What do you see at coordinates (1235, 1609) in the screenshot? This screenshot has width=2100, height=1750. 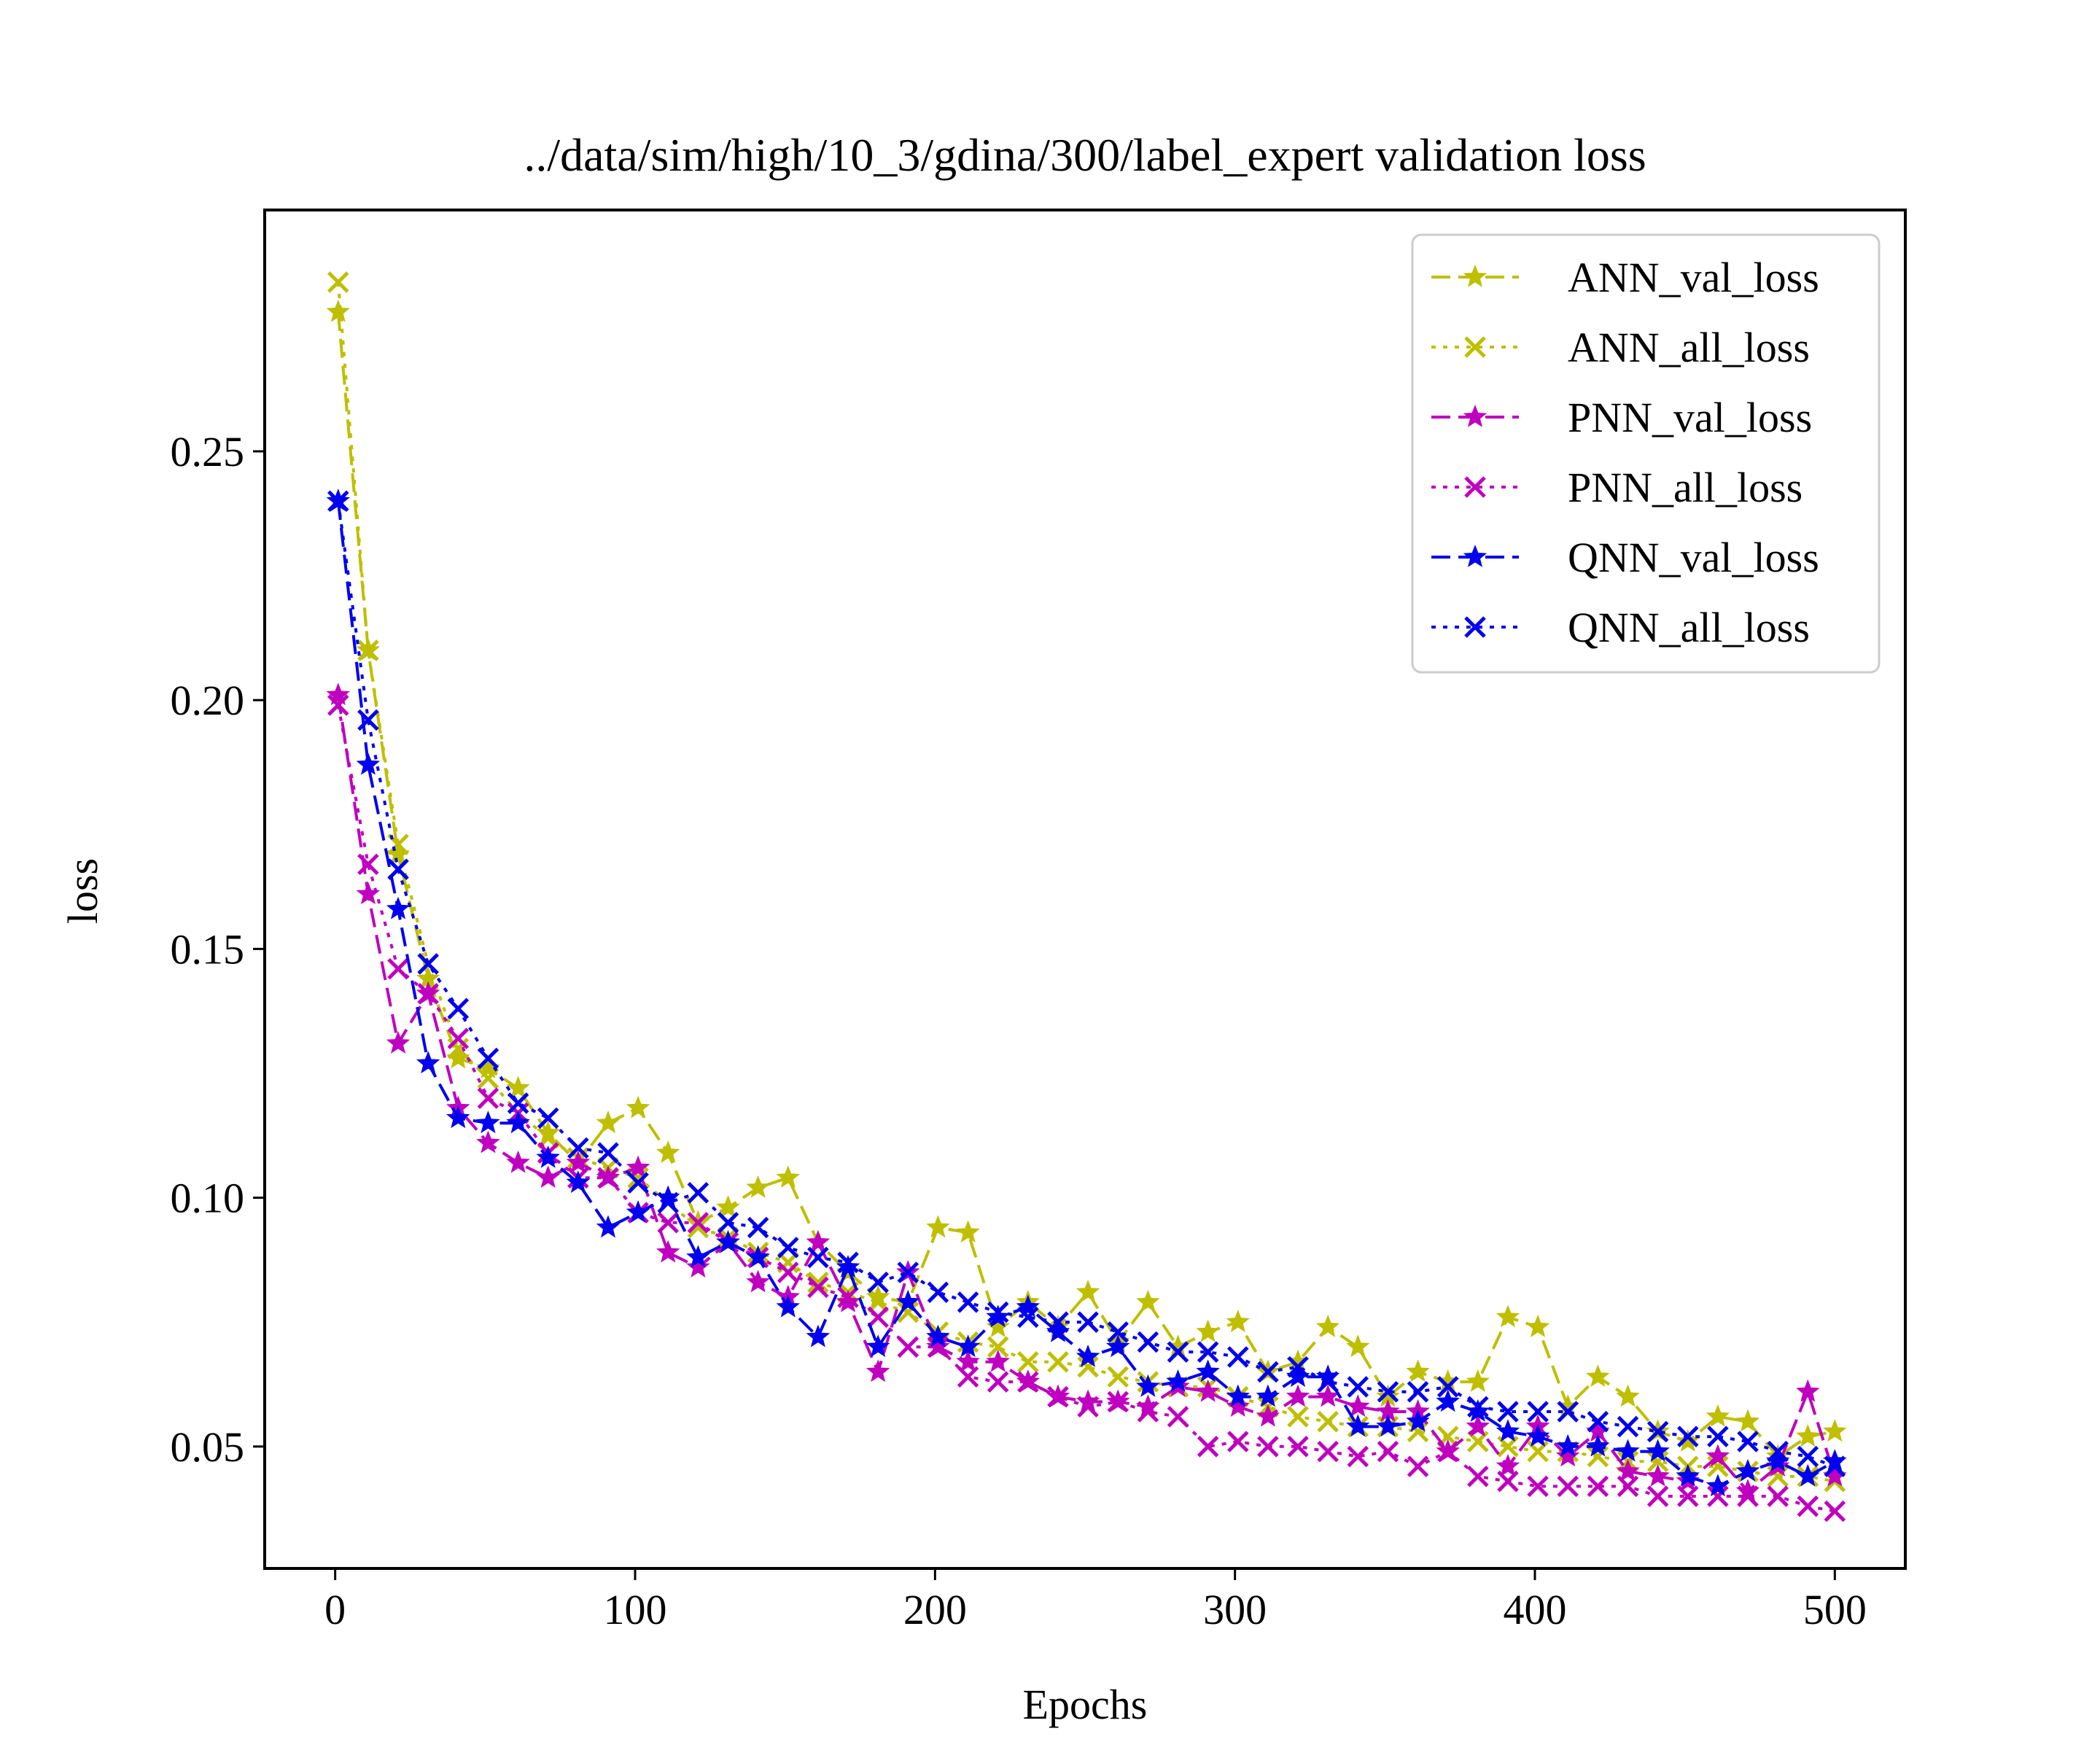 I see `x-tick-label: 300` at bounding box center [1235, 1609].